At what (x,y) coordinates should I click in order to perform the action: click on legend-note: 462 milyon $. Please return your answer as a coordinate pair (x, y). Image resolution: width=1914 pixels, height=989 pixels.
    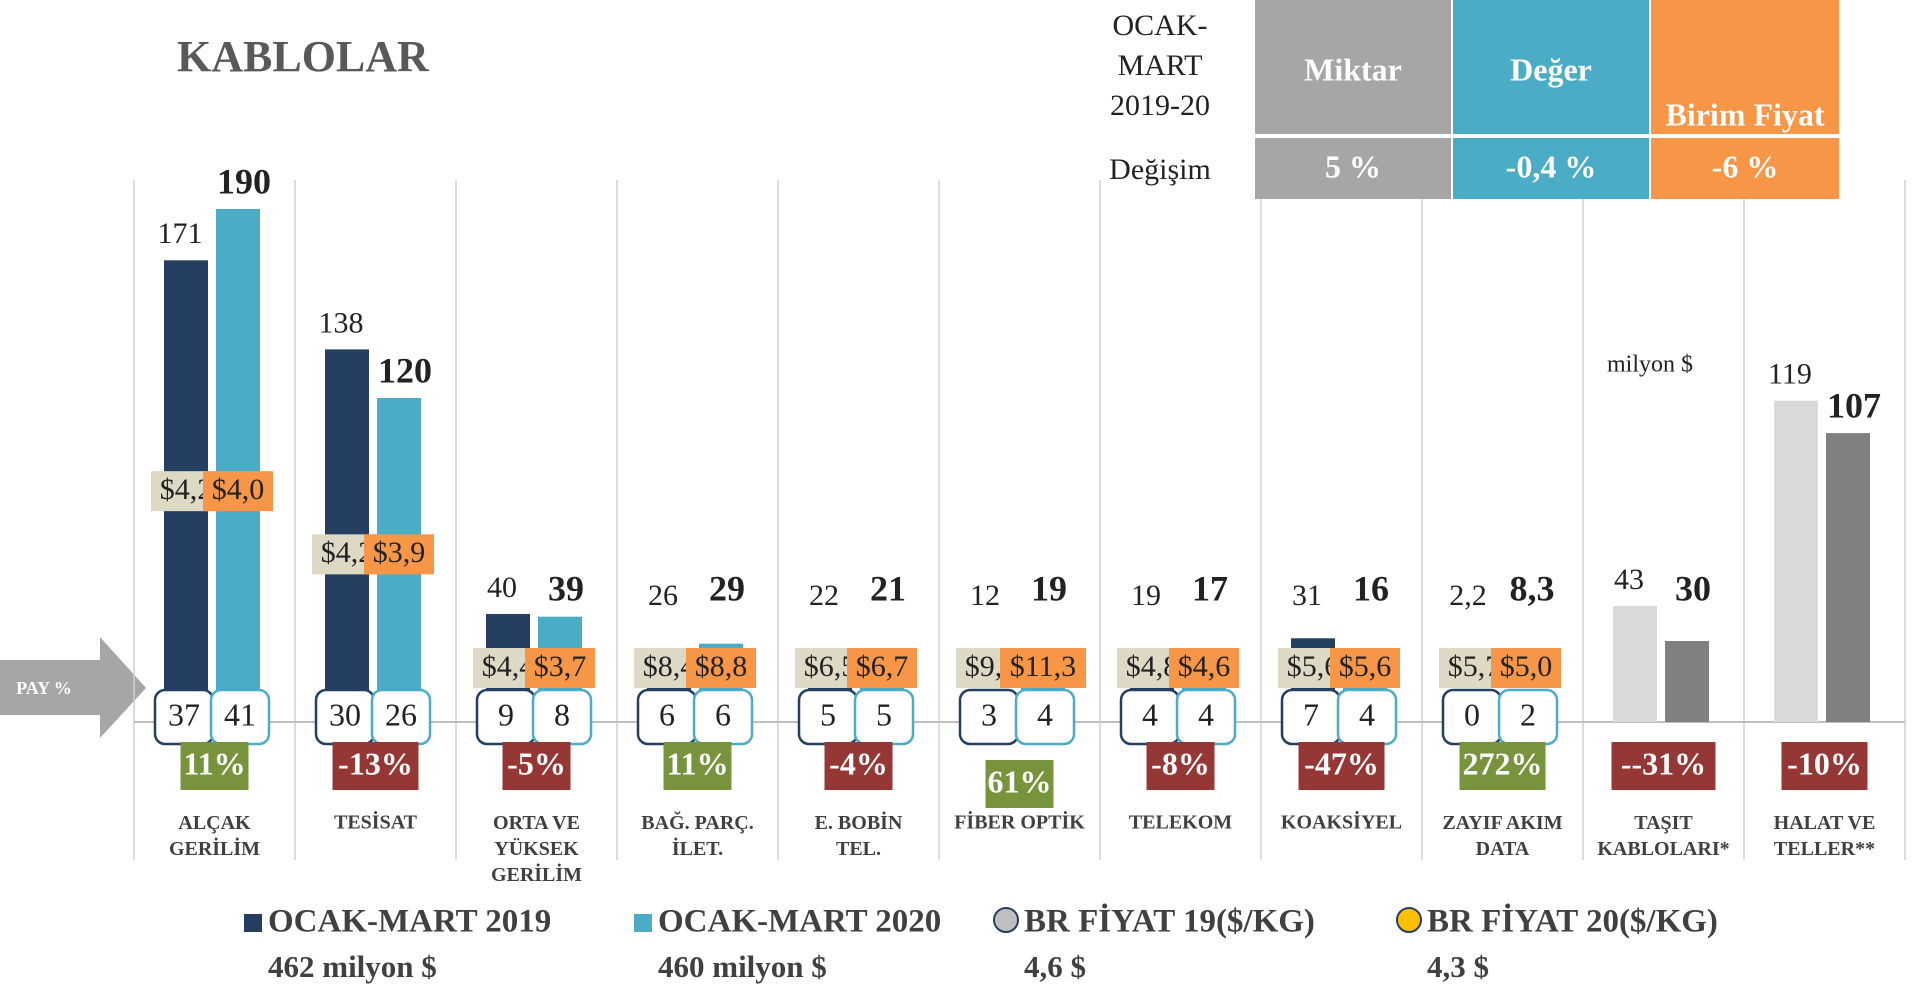
    Looking at the image, I should click on (352, 966).